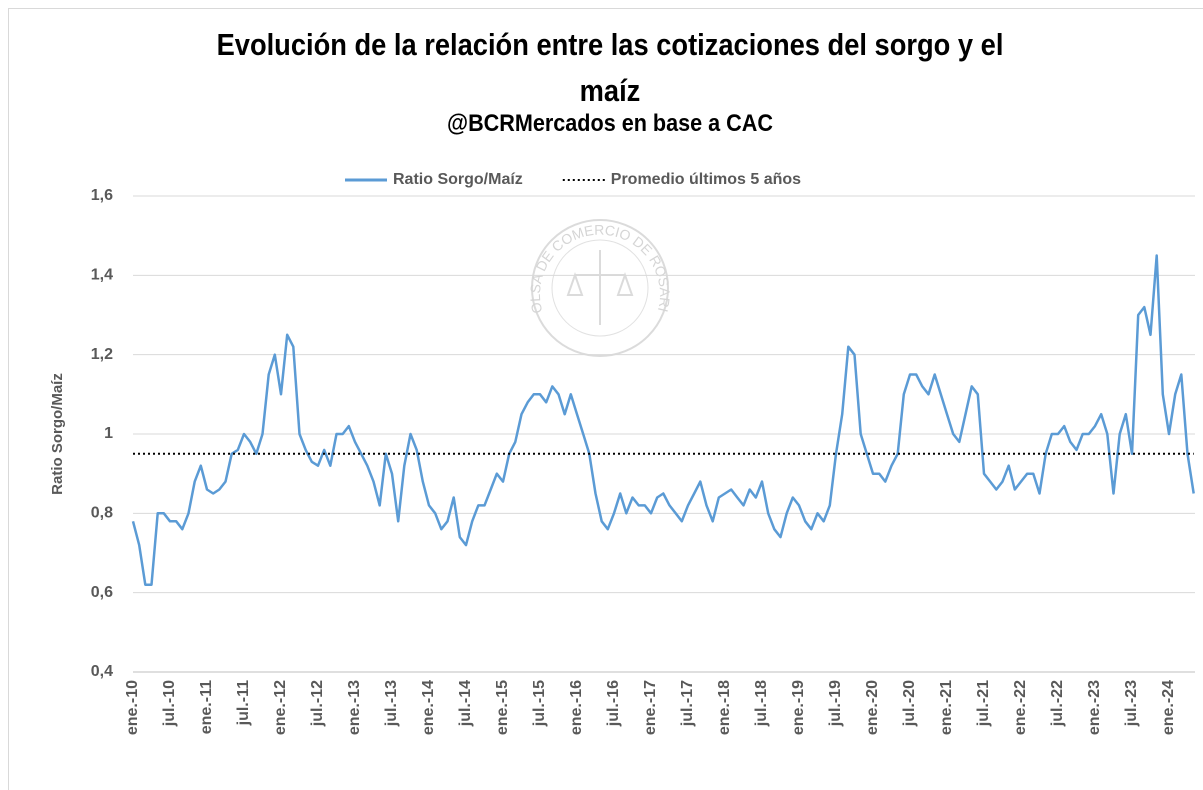  What do you see at coordinates (391, 703) in the screenshot?
I see `x-tick-label: jul.-13` at bounding box center [391, 703].